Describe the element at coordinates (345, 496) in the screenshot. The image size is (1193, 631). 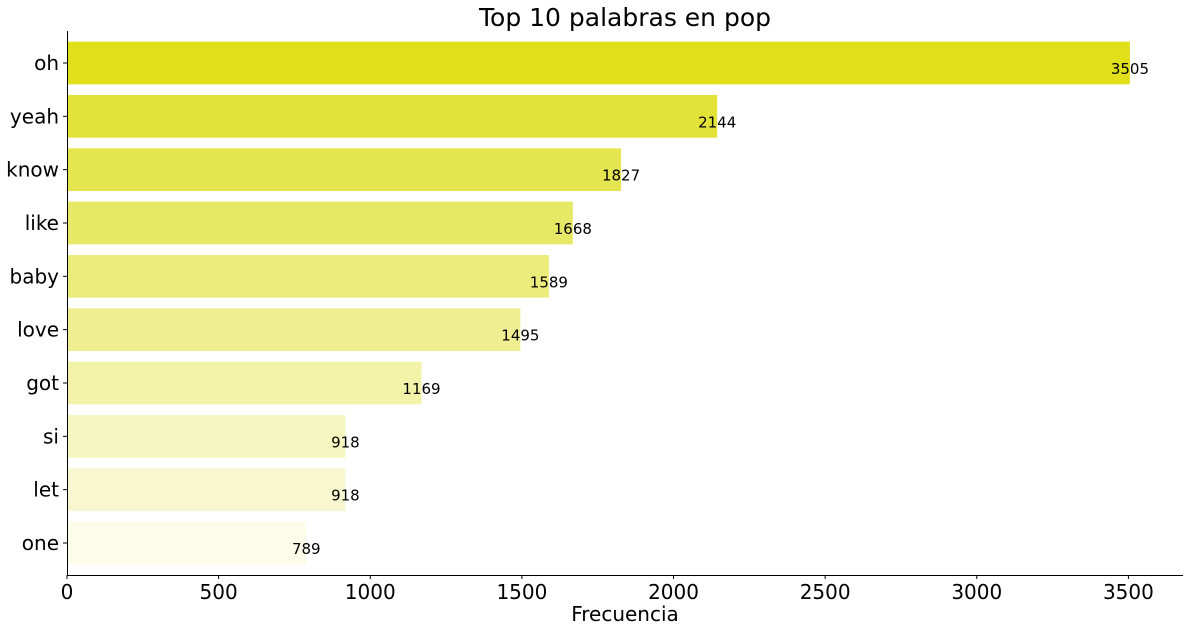
I see `data-label-let: 918` at that location.